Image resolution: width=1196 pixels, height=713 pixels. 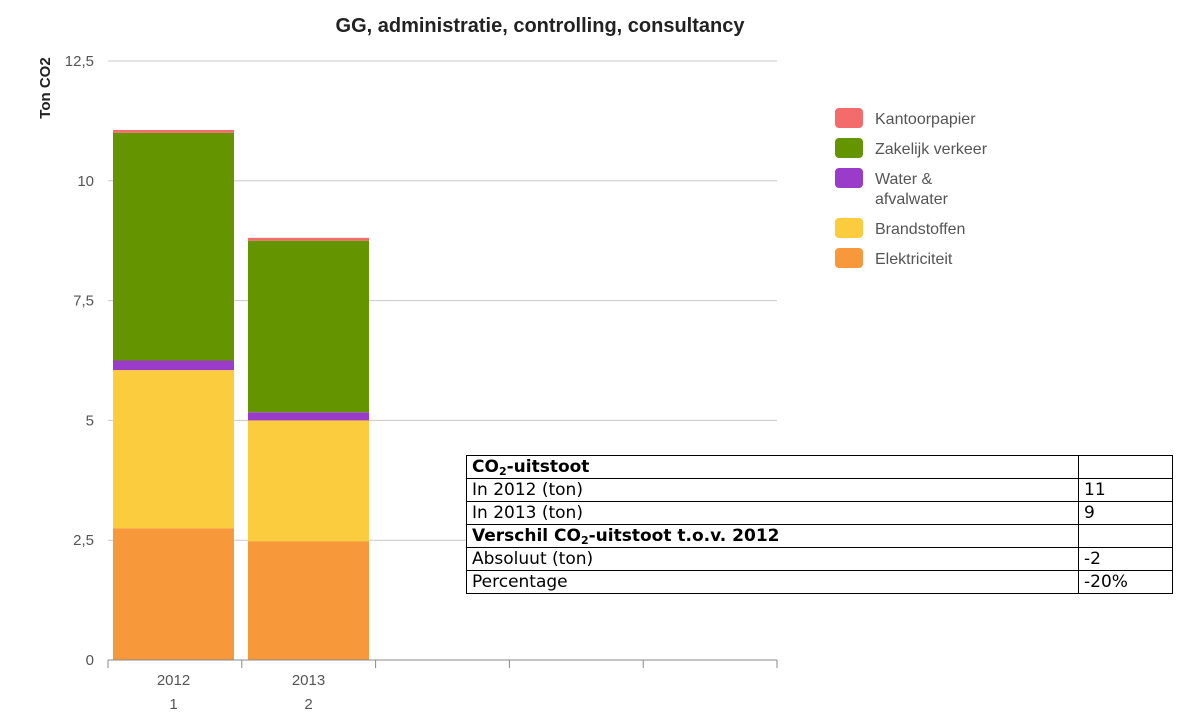 What do you see at coordinates (308, 704) in the screenshot?
I see `x-tick-sublabel: 2` at bounding box center [308, 704].